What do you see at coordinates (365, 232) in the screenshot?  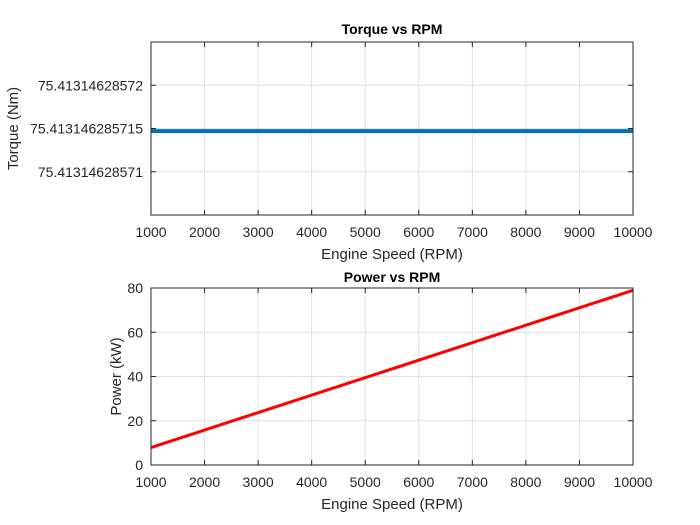 I see `torque-x-tick-label: 5000` at bounding box center [365, 232].